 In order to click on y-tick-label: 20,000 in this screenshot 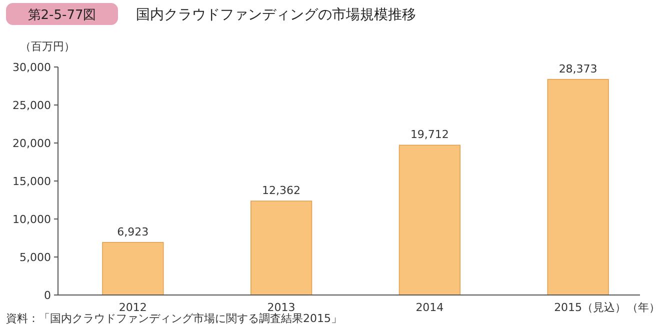, I will do `click(31, 143)`.